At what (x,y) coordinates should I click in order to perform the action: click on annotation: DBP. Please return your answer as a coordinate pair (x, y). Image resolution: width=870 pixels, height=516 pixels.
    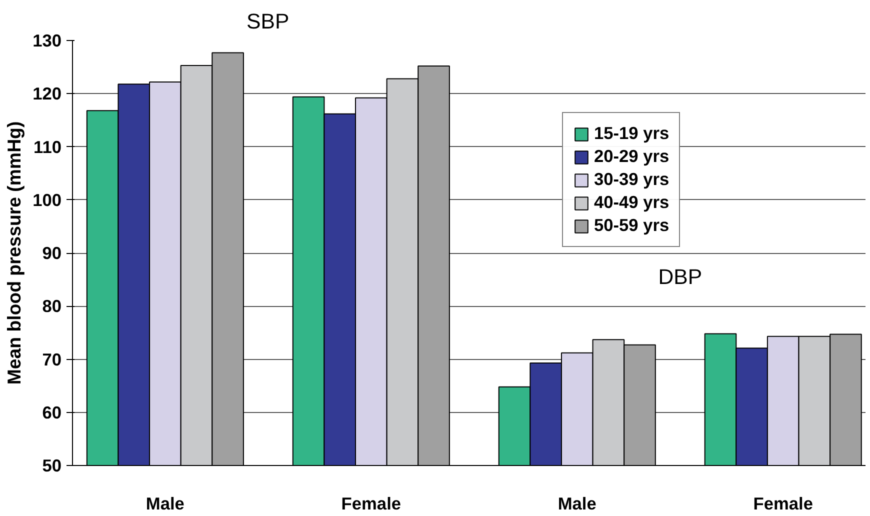
    Looking at the image, I should click on (680, 277).